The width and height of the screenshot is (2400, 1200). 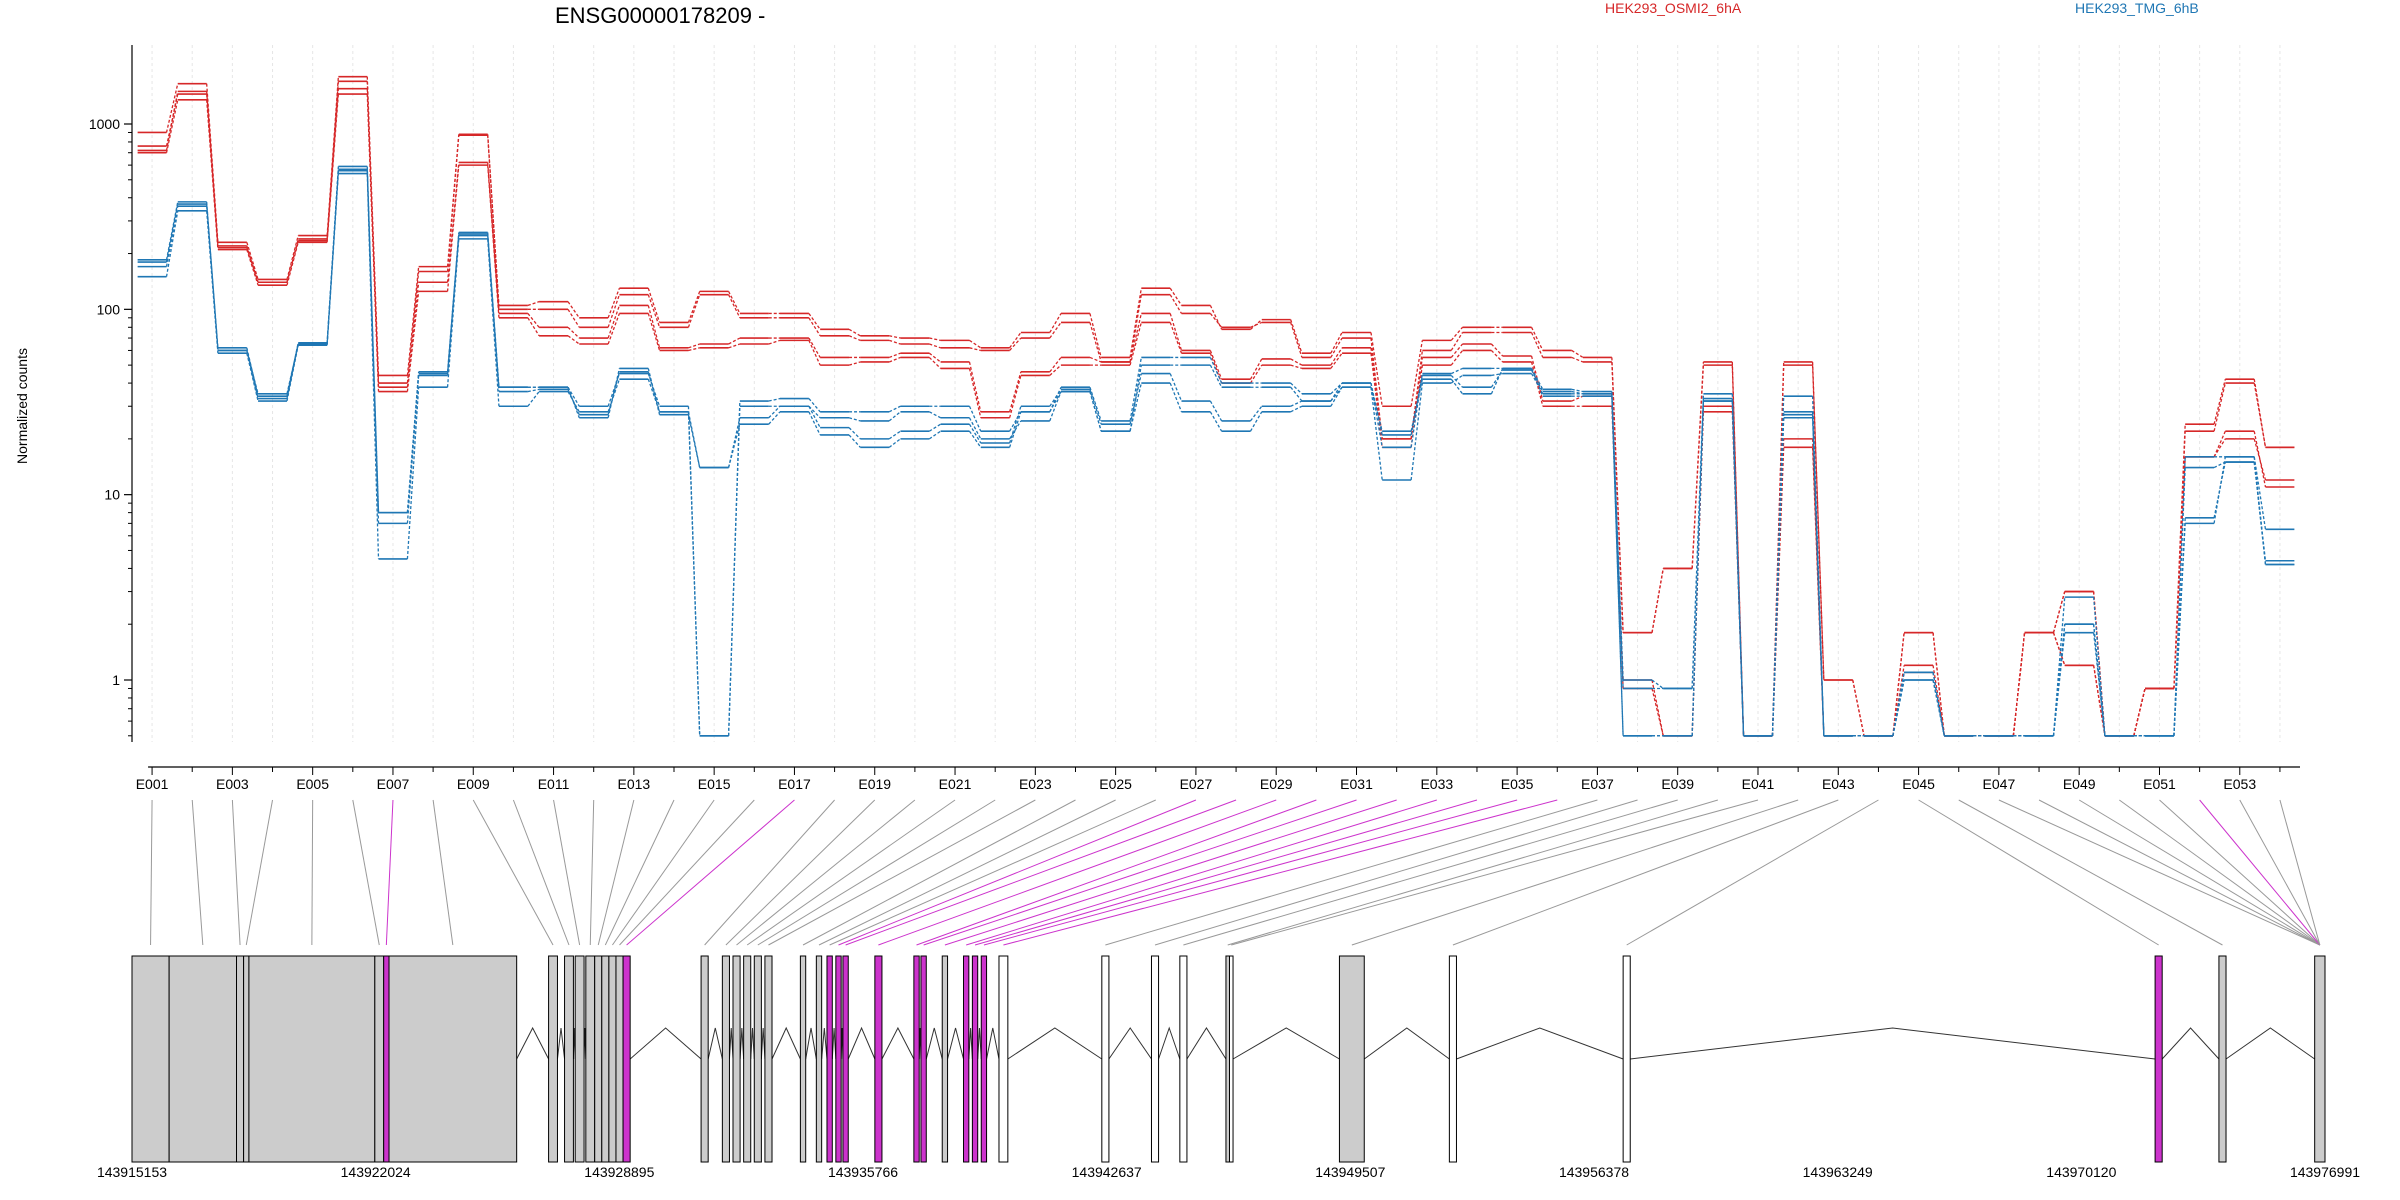 I want to click on x-tick-label: E029, so click(x=1276, y=784).